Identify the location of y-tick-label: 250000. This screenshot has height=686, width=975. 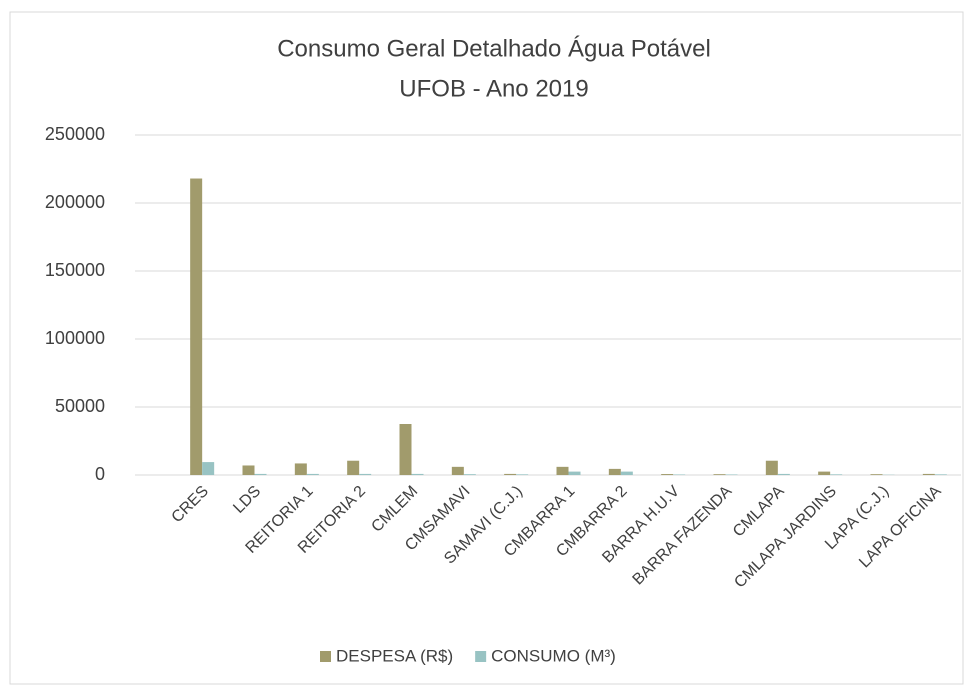
(75, 134).